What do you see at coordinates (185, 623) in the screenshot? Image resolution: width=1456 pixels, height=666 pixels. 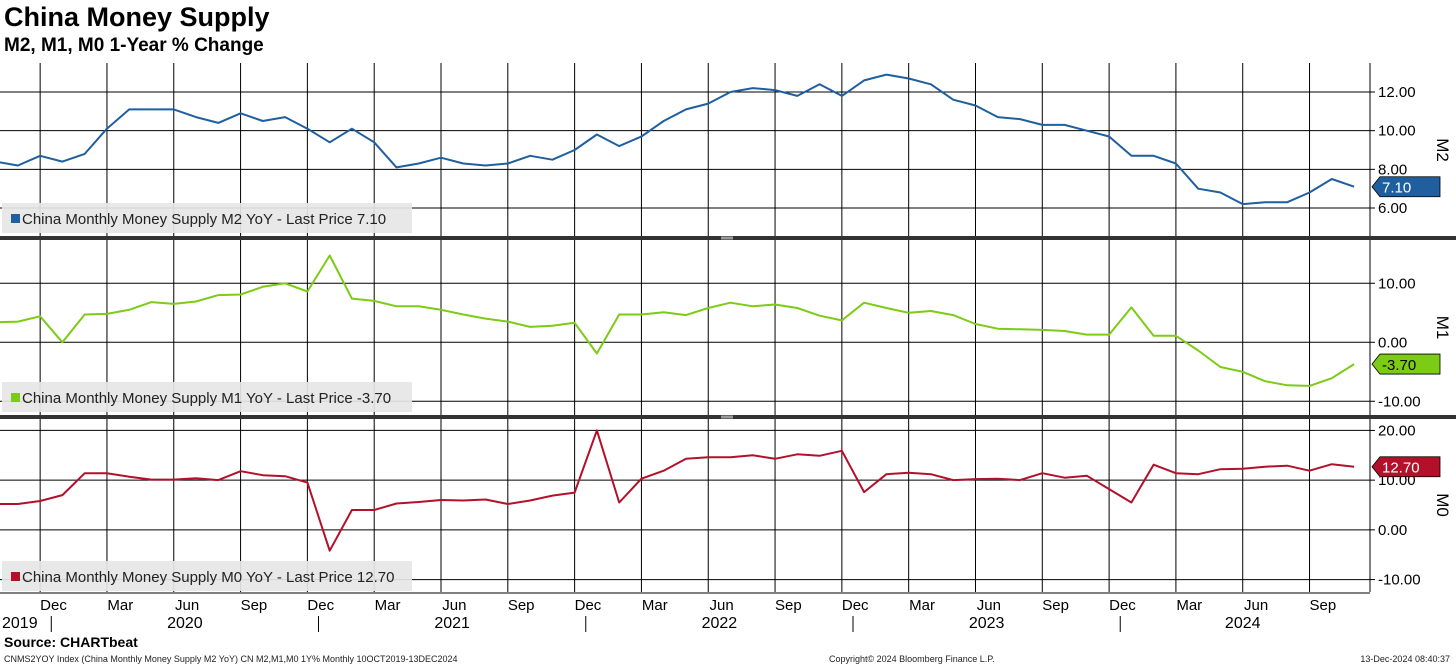 I see `x-year-label: 2020` at bounding box center [185, 623].